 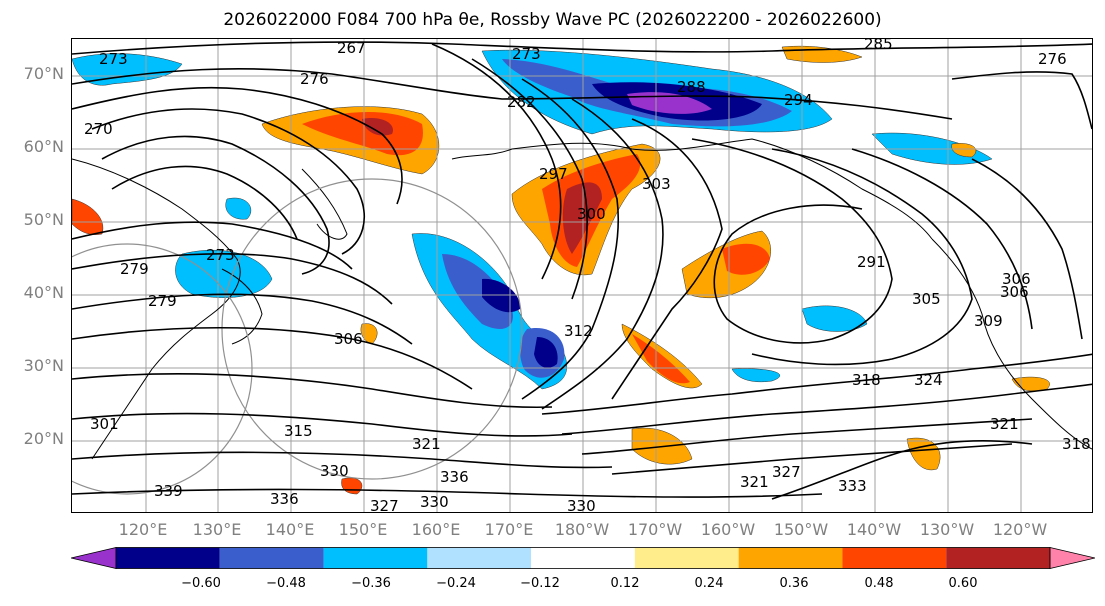 What do you see at coordinates (1072, 558) in the screenshot?
I see `colorbar-extend-high` at bounding box center [1072, 558].